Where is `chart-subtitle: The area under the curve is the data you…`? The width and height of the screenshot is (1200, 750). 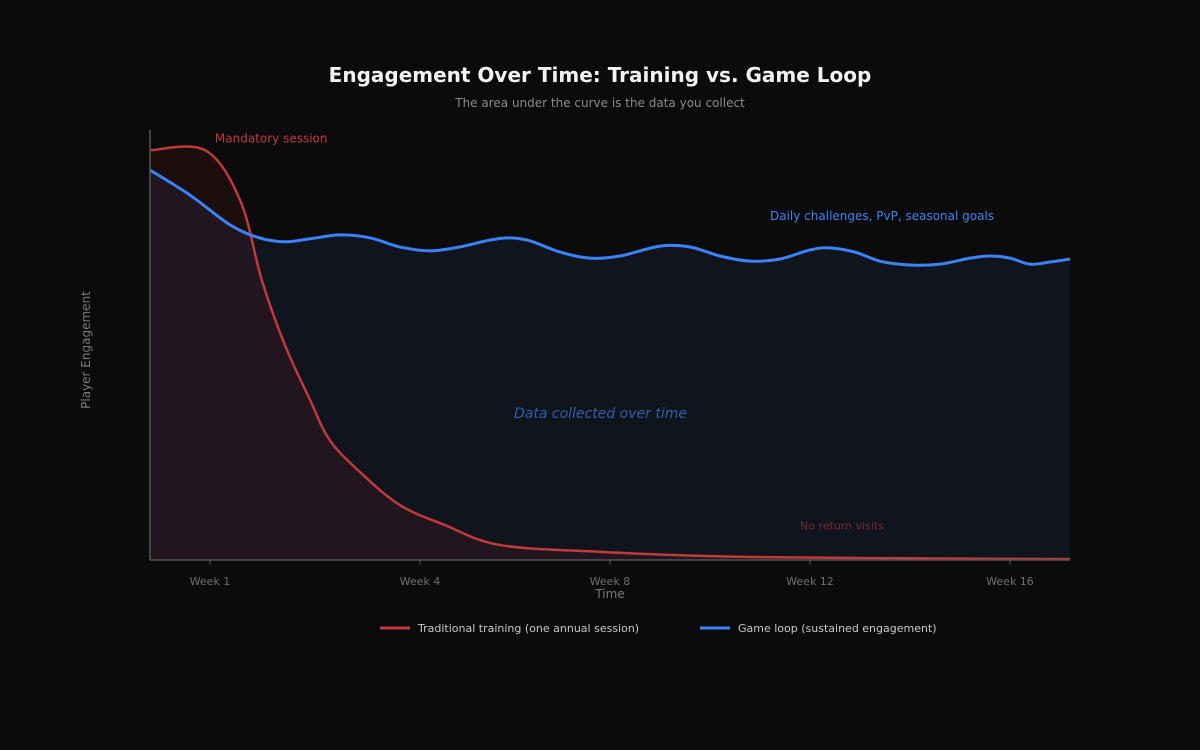 chart-subtitle: The area under the curve is the data you… is located at coordinates (599, 103).